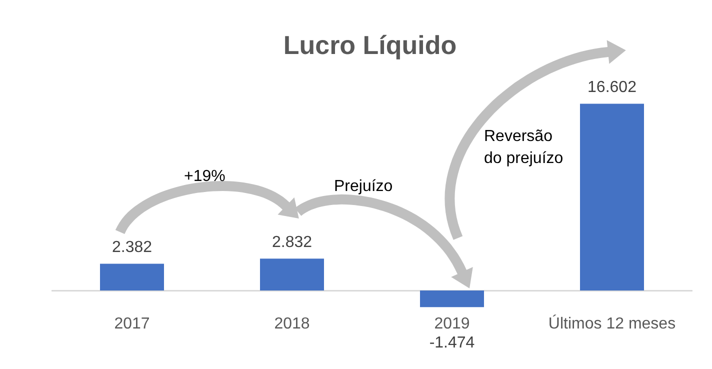 The width and height of the screenshot is (712, 369). I want to click on annotation: +19%, so click(205, 177).